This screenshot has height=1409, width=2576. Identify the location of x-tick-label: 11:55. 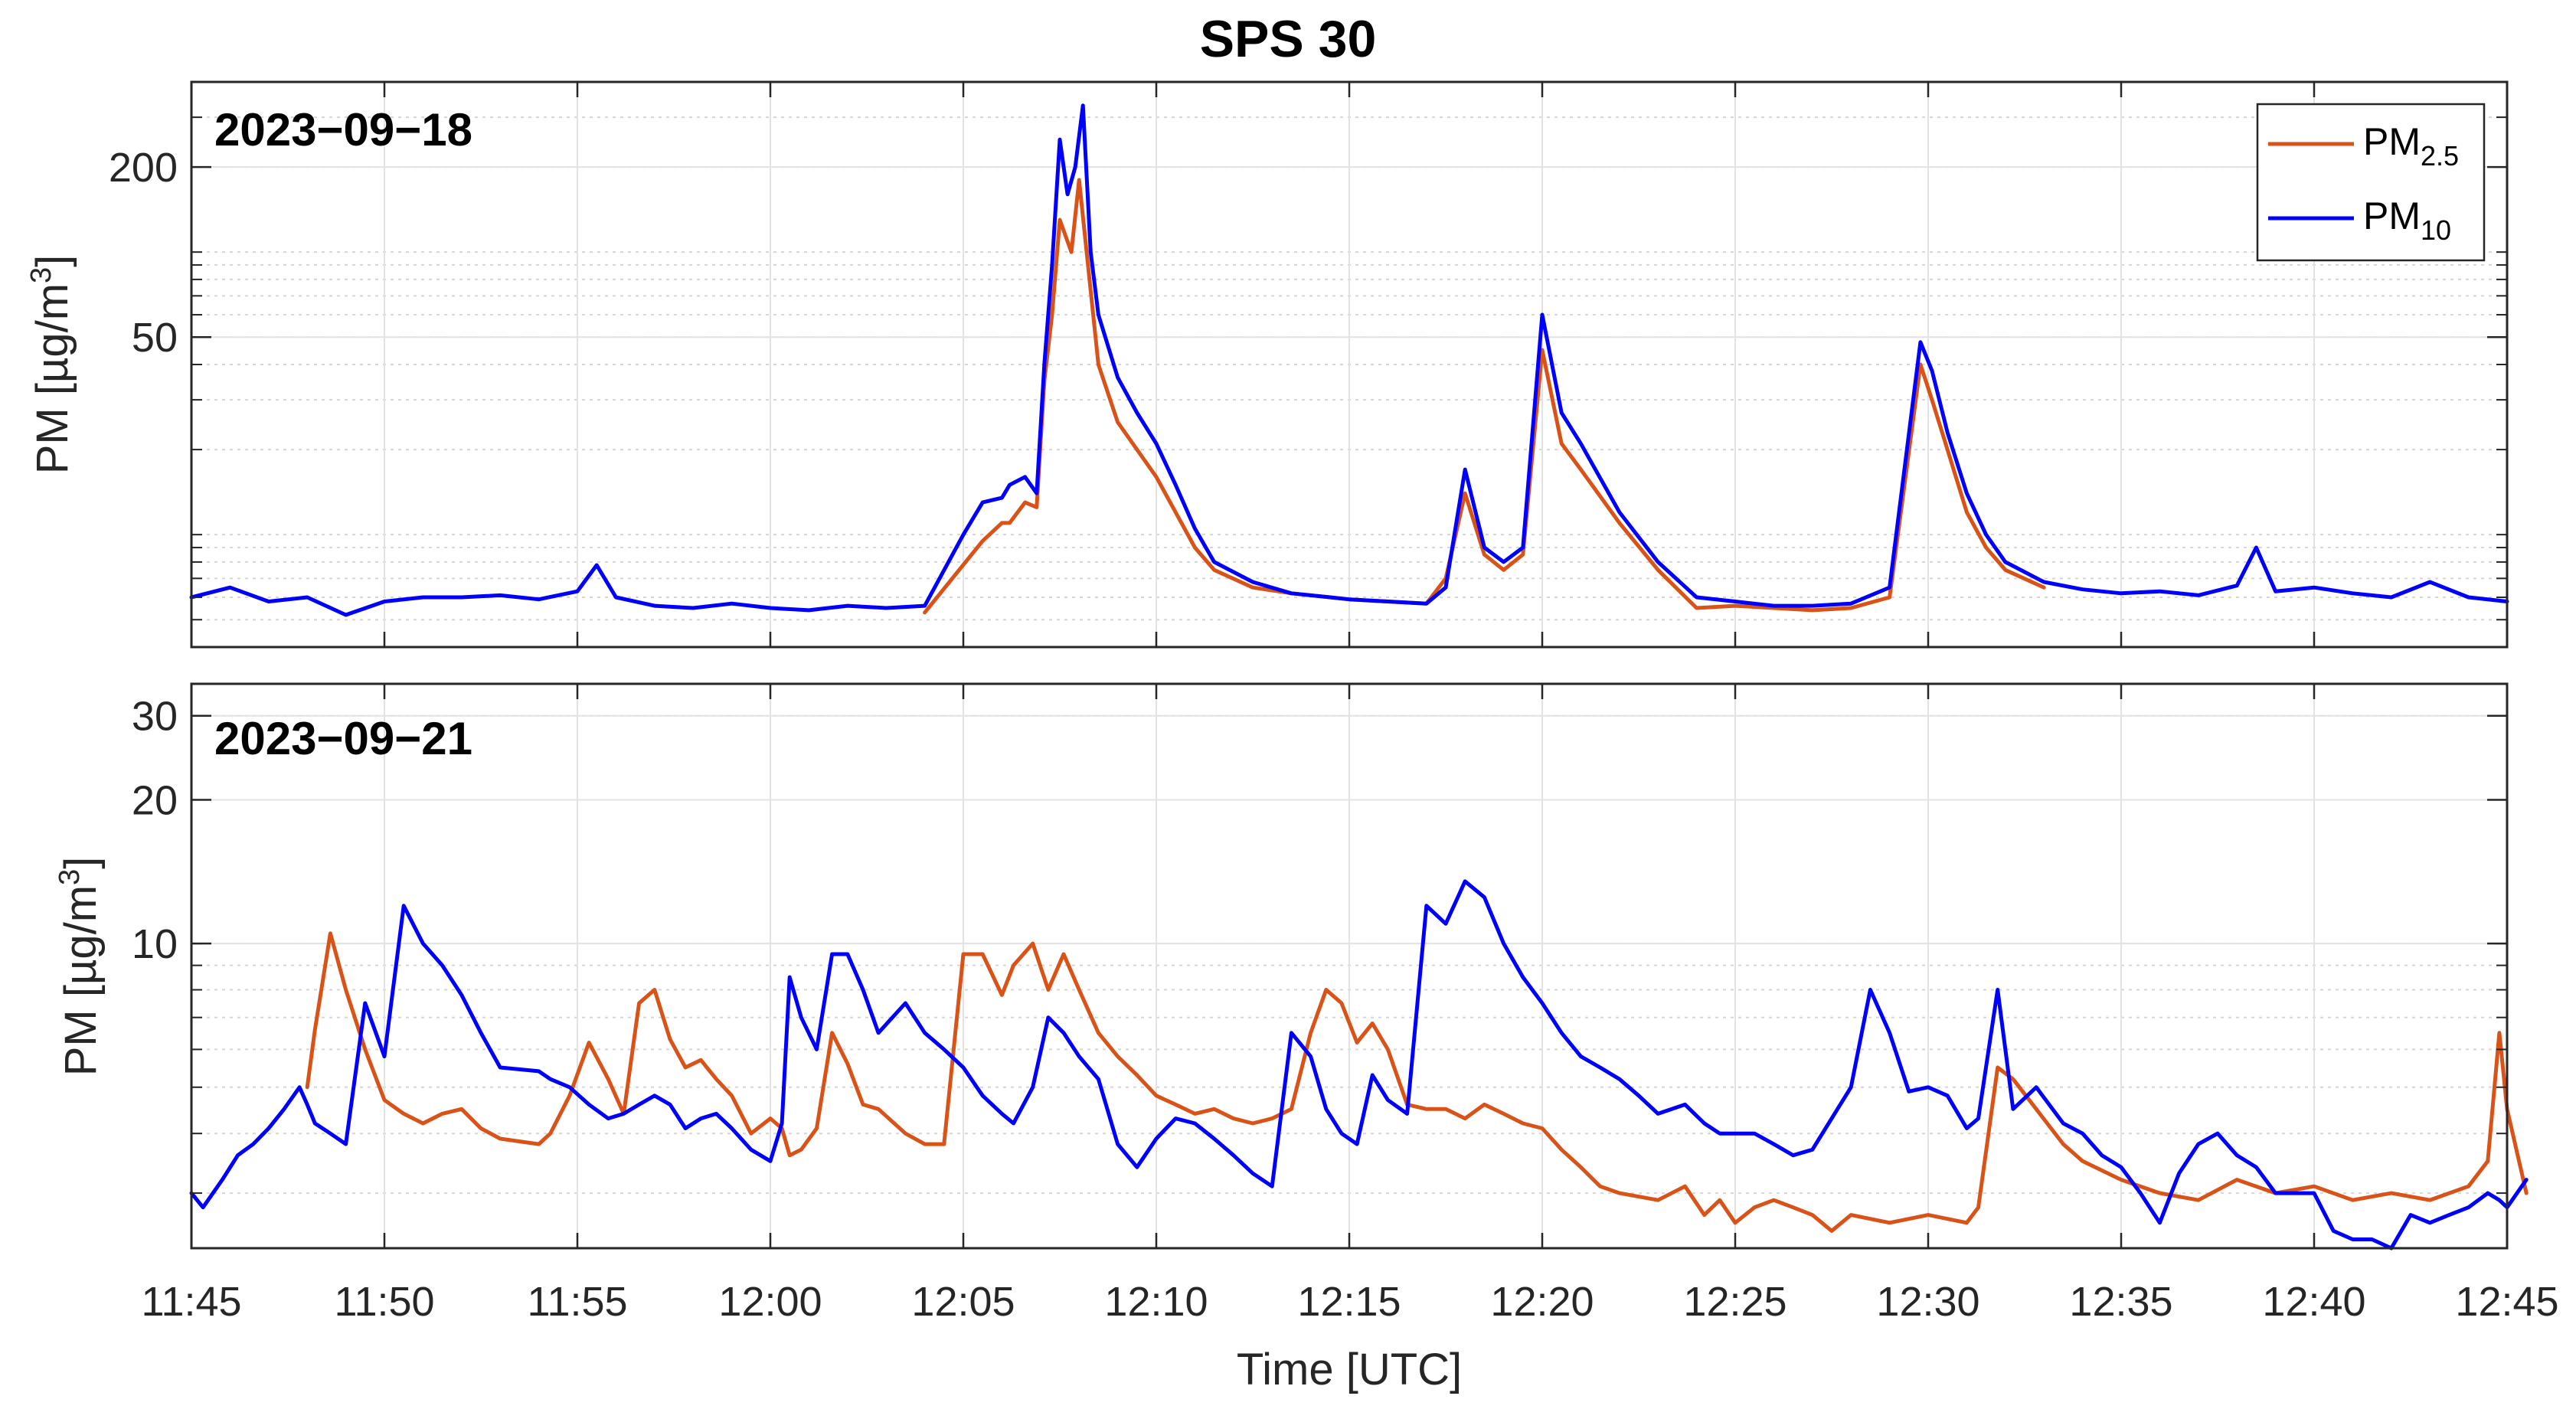
(577, 1302).